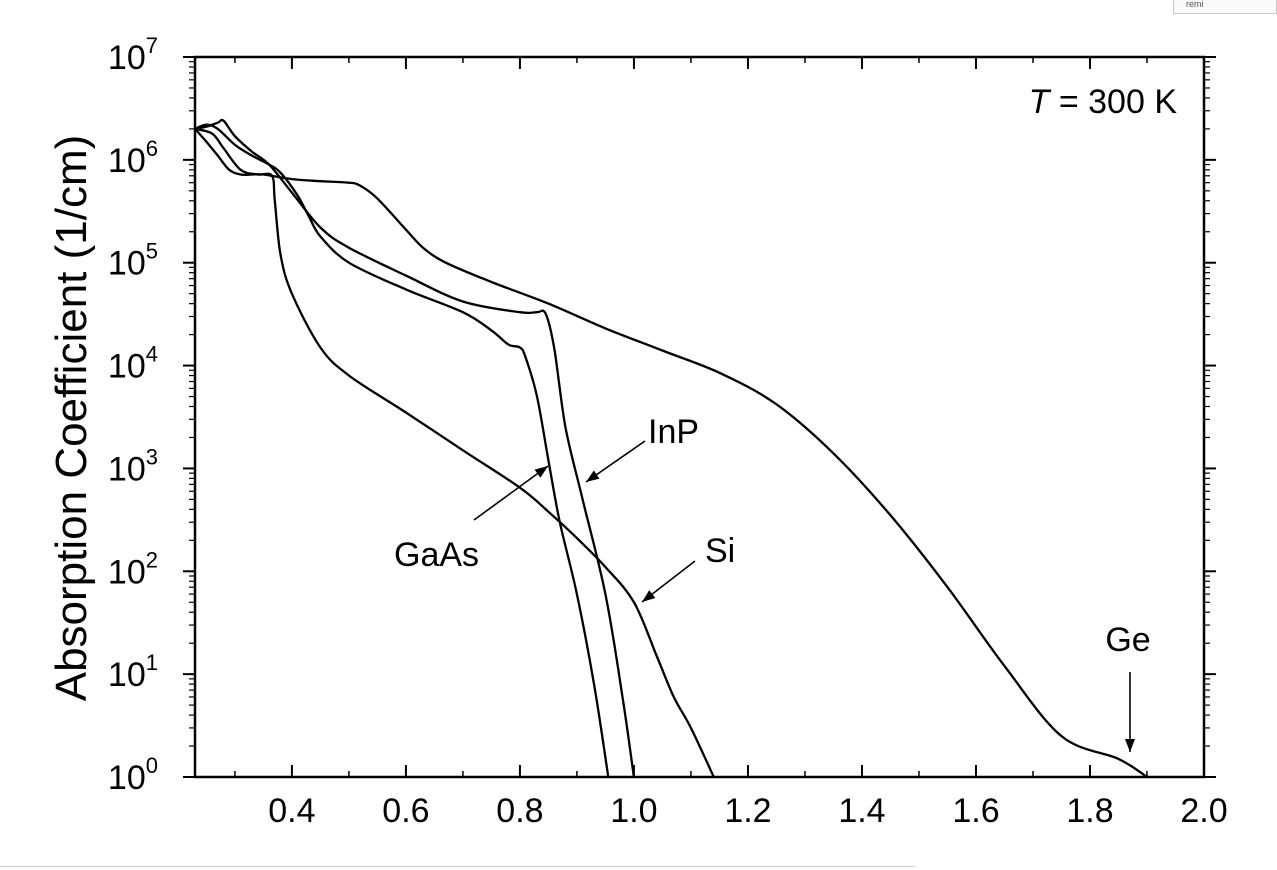  I want to click on x-tick-label: 0.6, so click(405, 811).